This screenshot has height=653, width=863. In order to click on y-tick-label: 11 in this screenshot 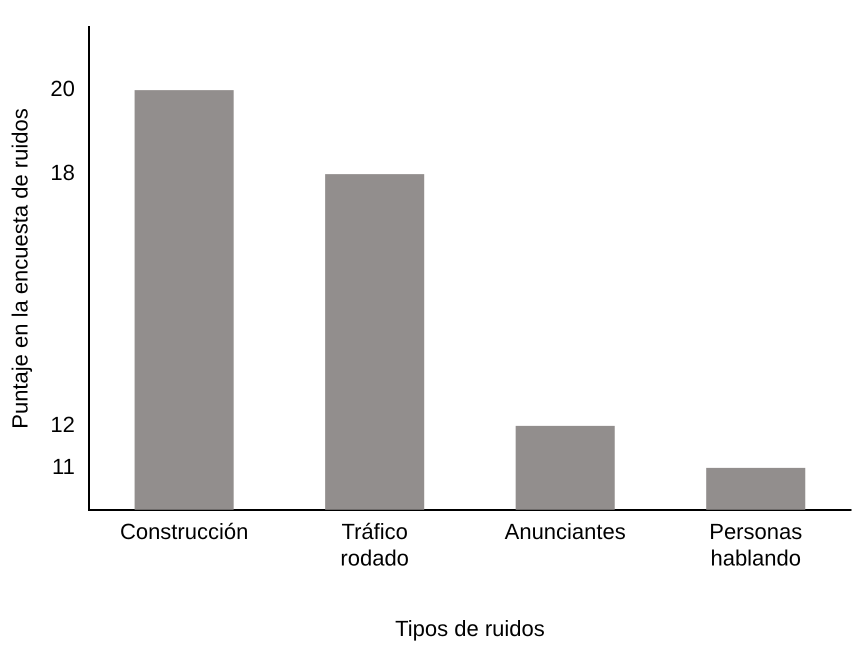, I will do `click(63, 466)`.